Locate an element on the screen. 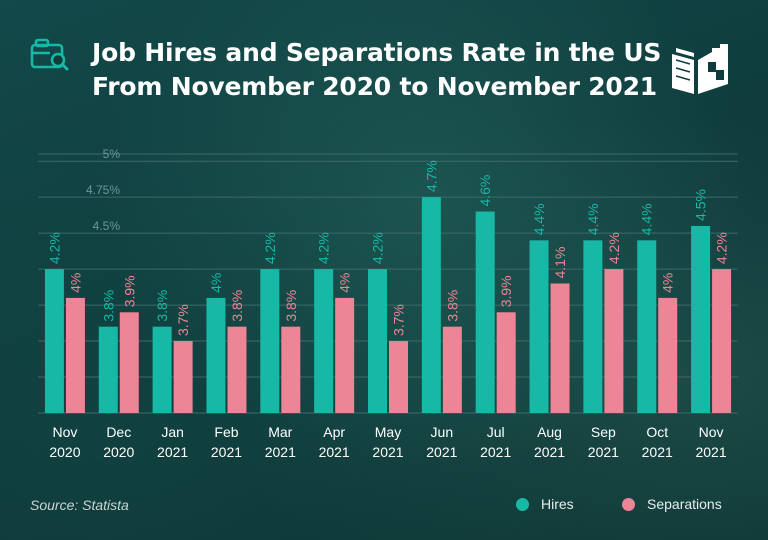  legend-swatch-hires is located at coordinates (522, 504).